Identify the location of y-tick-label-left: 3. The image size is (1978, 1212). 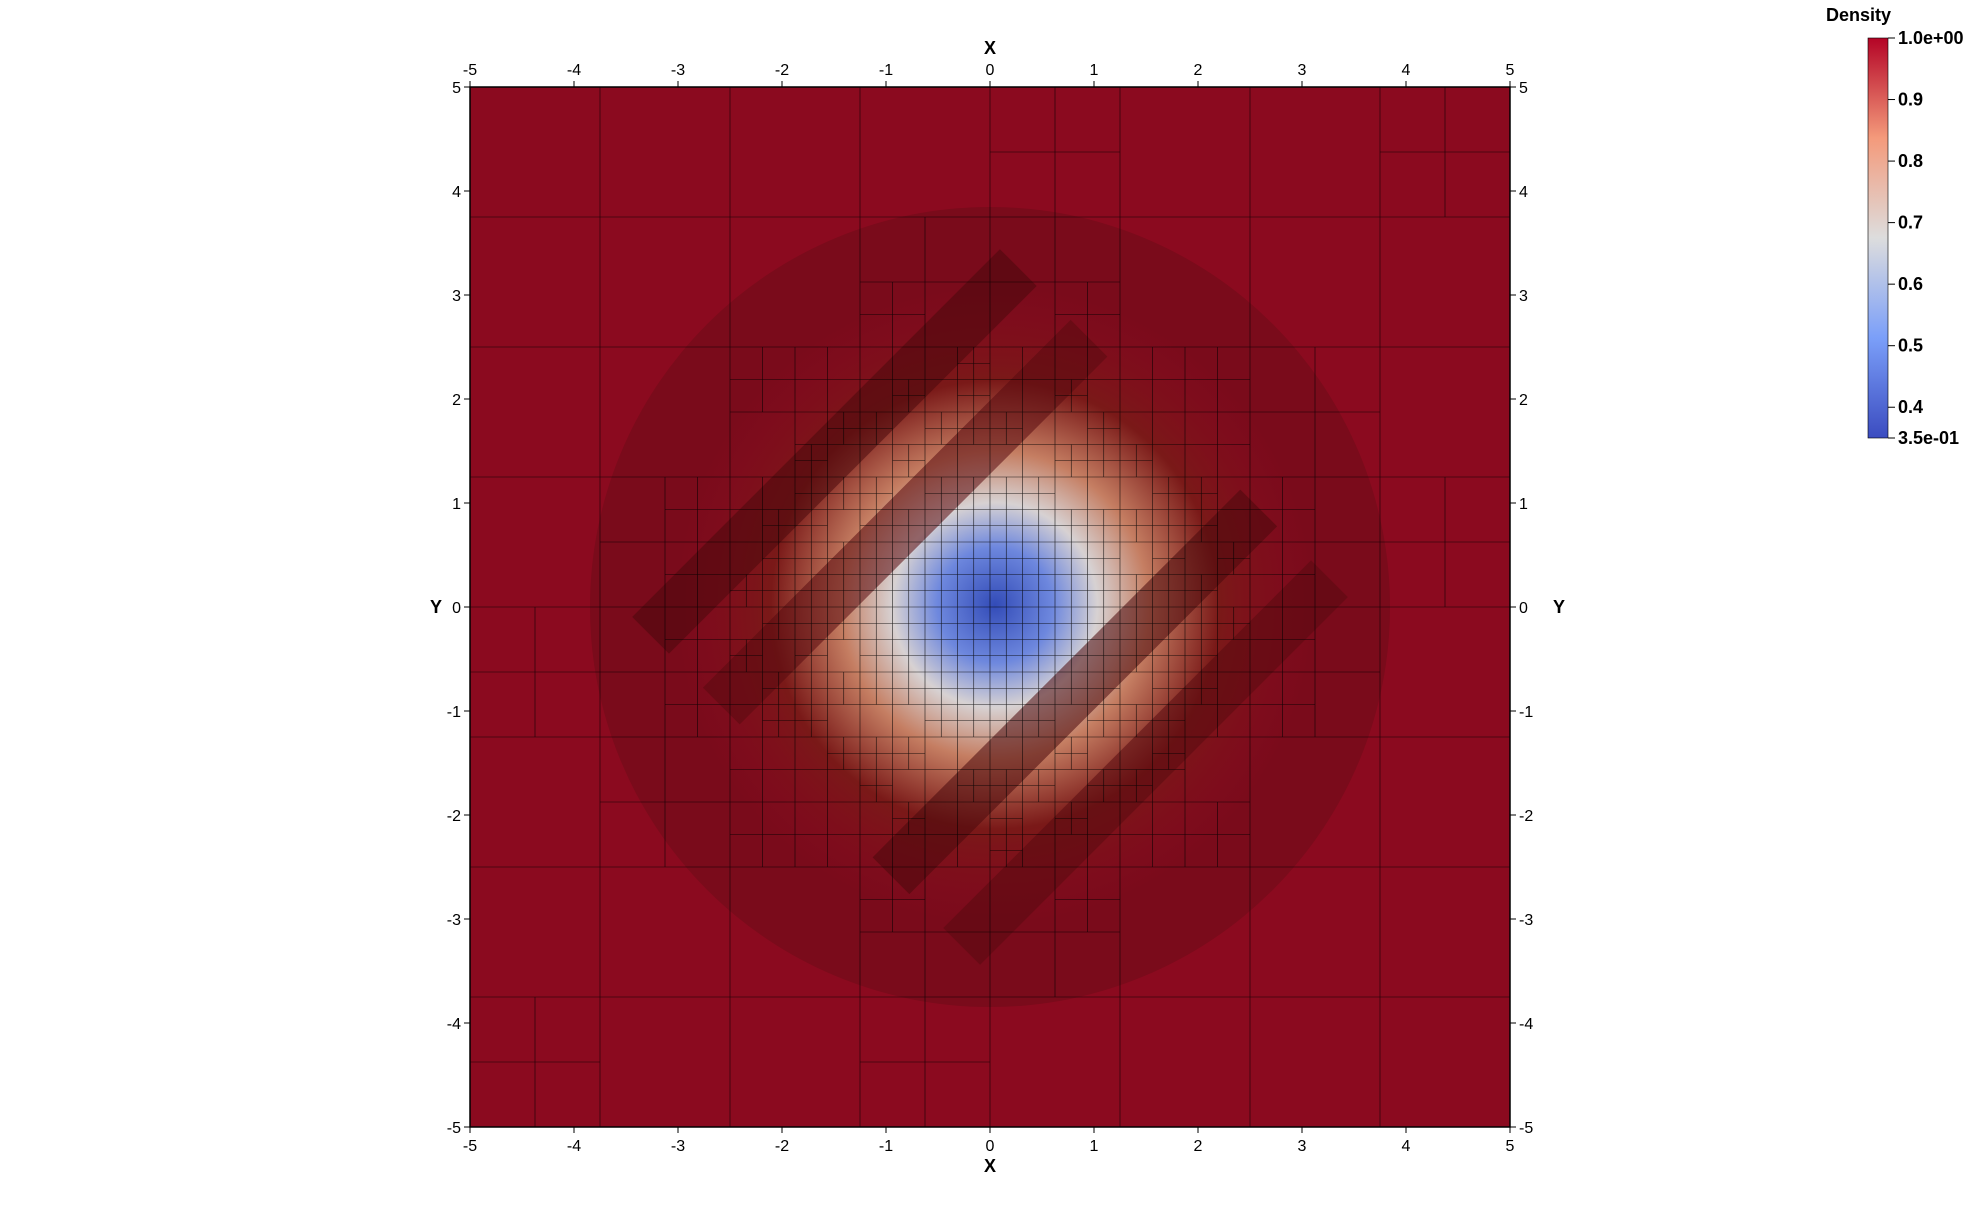
(456, 296).